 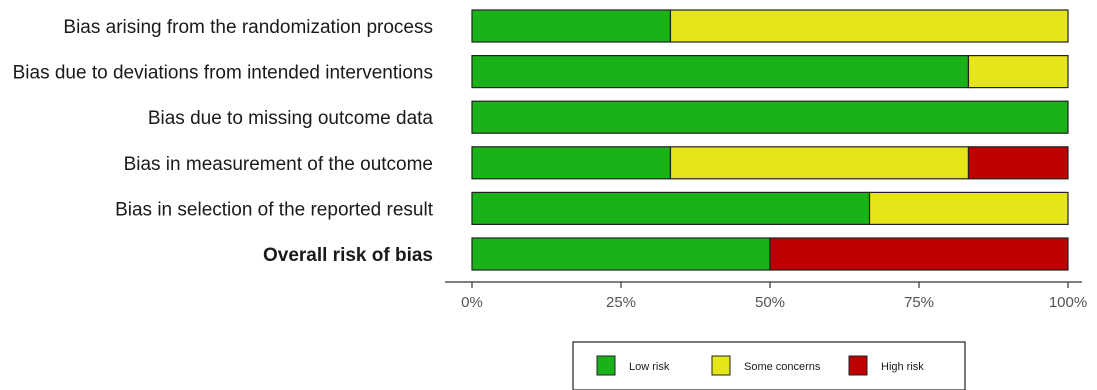 I want to click on bar-segment-low-risk-bias-due-to-deviations-from-intended-interventions, so click(x=720, y=71).